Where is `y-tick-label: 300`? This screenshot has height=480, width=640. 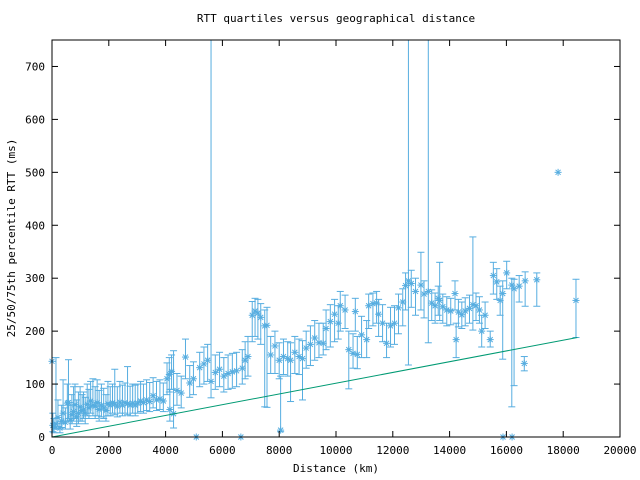
y-tick-label: 300 is located at coordinates (35, 278).